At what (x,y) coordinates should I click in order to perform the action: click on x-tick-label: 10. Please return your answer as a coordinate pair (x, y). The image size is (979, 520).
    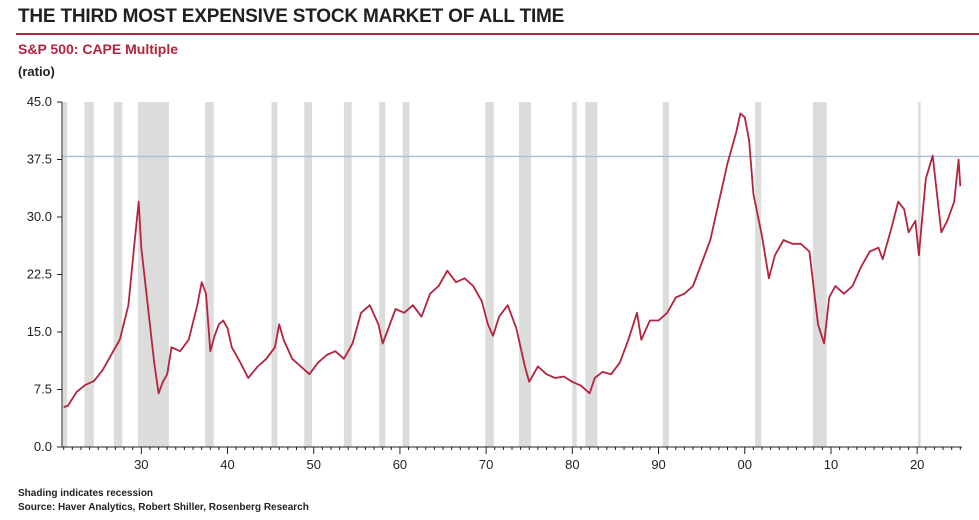
    Looking at the image, I should click on (831, 464).